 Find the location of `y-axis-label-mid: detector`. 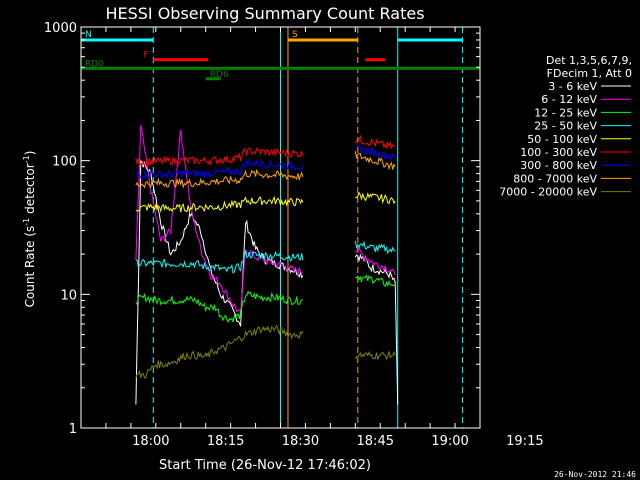

y-axis-label-mid: detector is located at coordinates (30, 190).